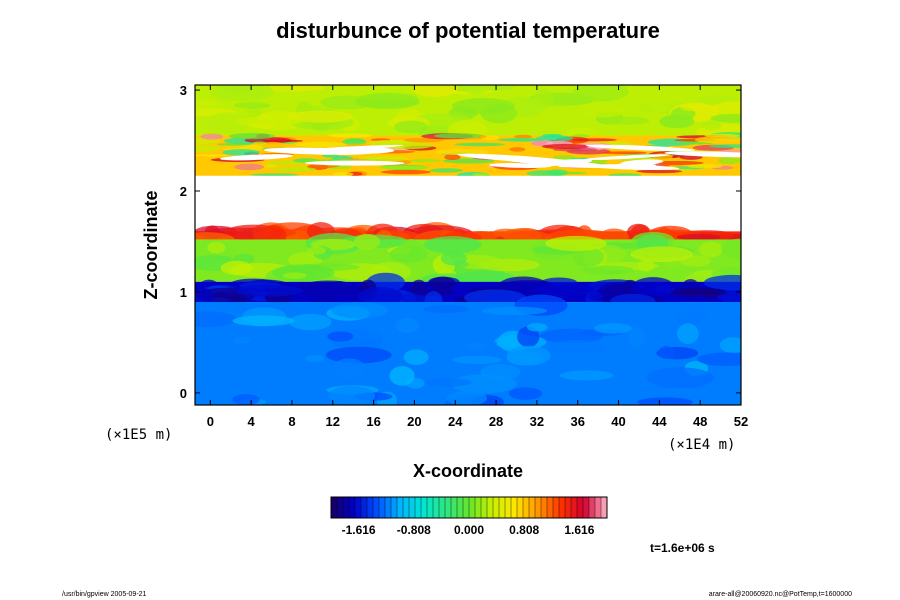  What do you see at coordinates (579, 530) in the screenshot?
I see `colorbar-tick-label: 1.616` at bounding box center [579, 530].